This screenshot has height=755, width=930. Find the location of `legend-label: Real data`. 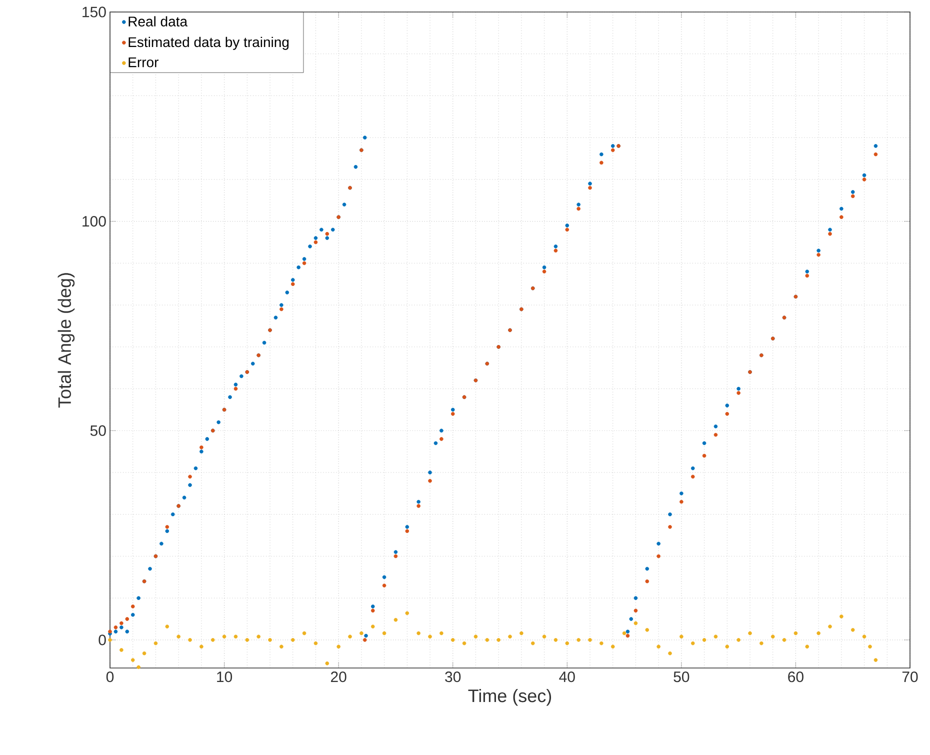

legend-label: Real data is located at coordinates (158, 21).